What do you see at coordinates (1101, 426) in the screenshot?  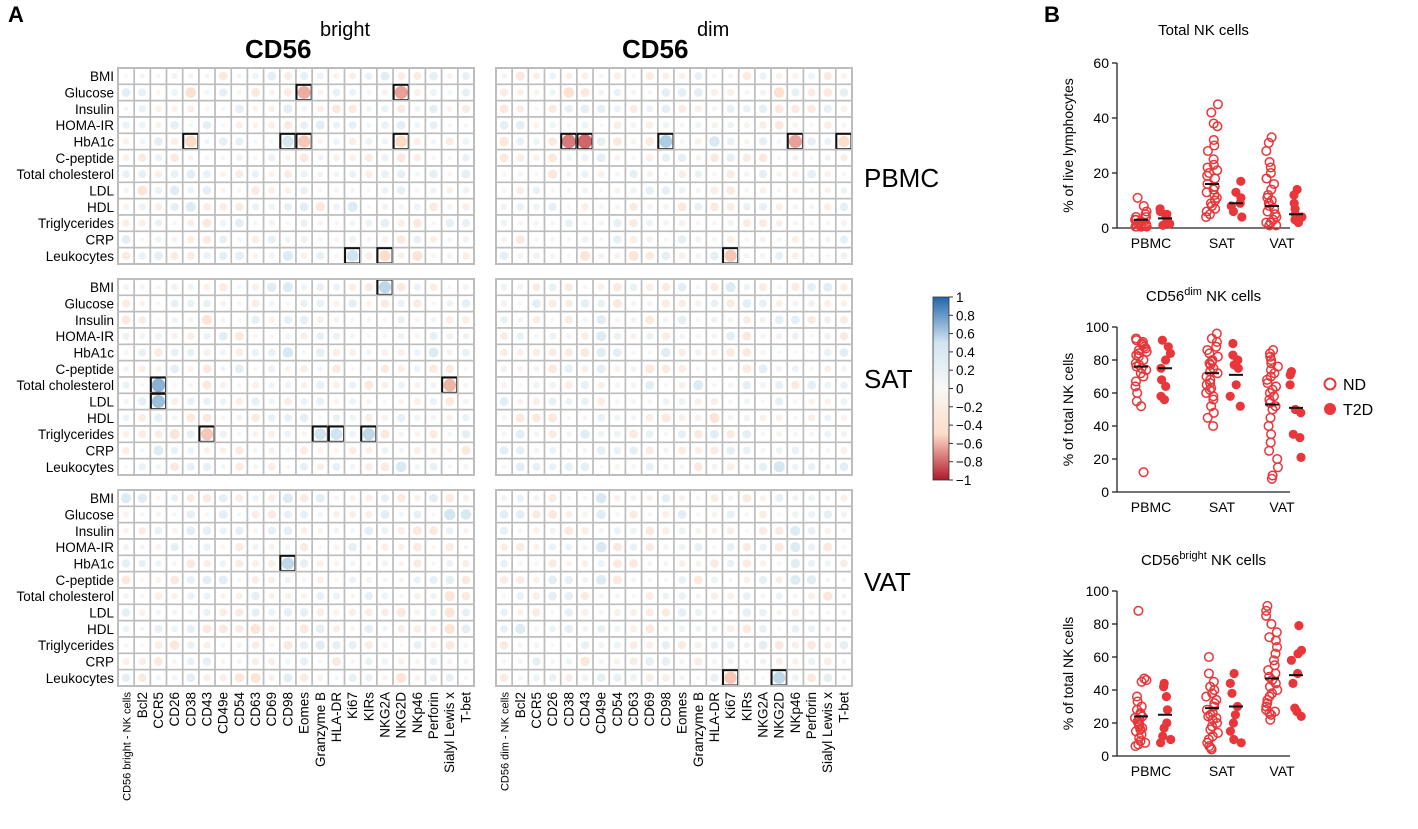 I see `y-tick-label: 40` at bounding box center [1101, 426].